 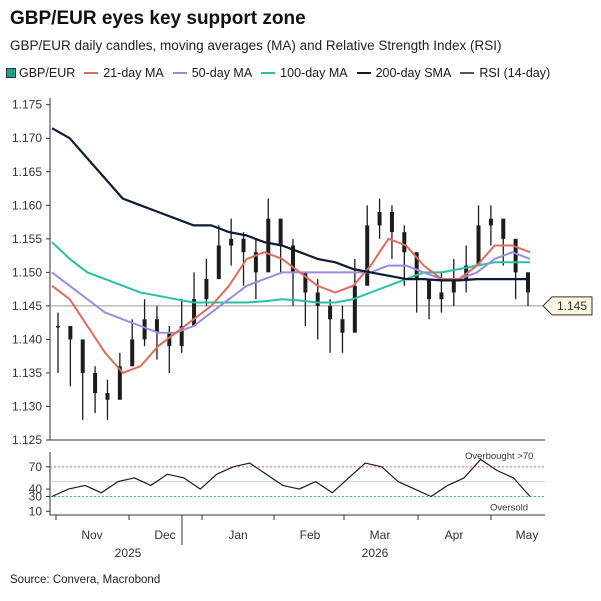 What do you see at coordinates (36, 467) in the screenshot?
I see `rsi-tick-label: 70` at bounding box center [36, 467].